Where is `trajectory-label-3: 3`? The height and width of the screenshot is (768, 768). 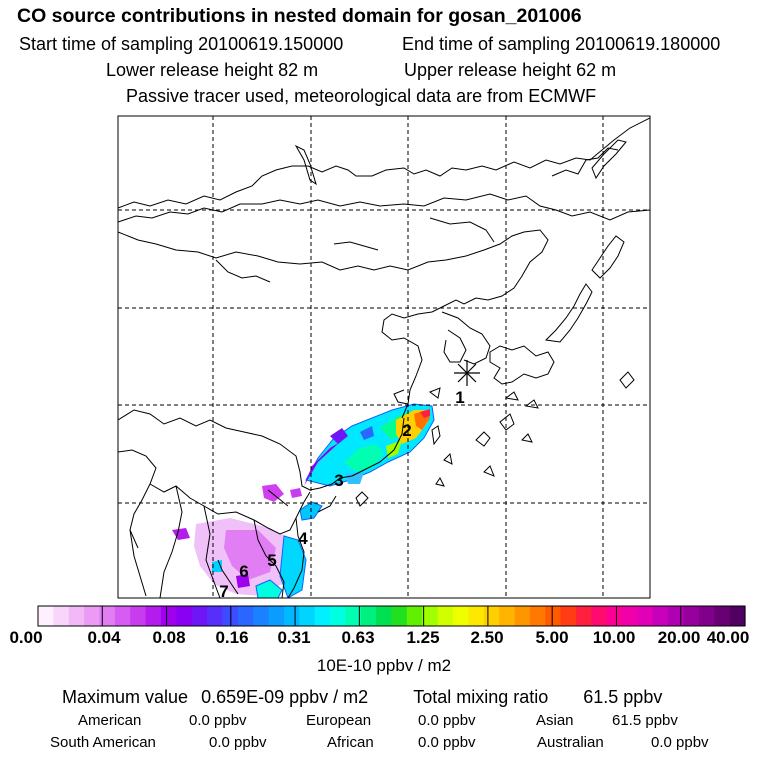
trajectory-label-3: 3 is located at coordinates (338, 480).